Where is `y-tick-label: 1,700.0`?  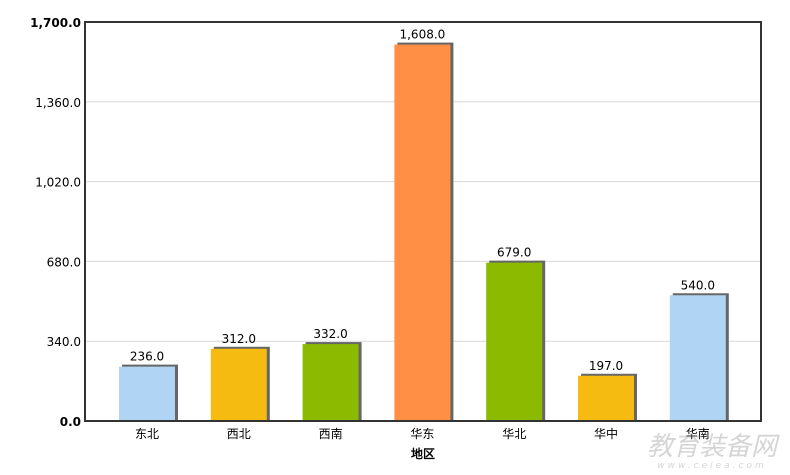
y-tick-label: 1,700.0 is located at coordinates (55, 23).